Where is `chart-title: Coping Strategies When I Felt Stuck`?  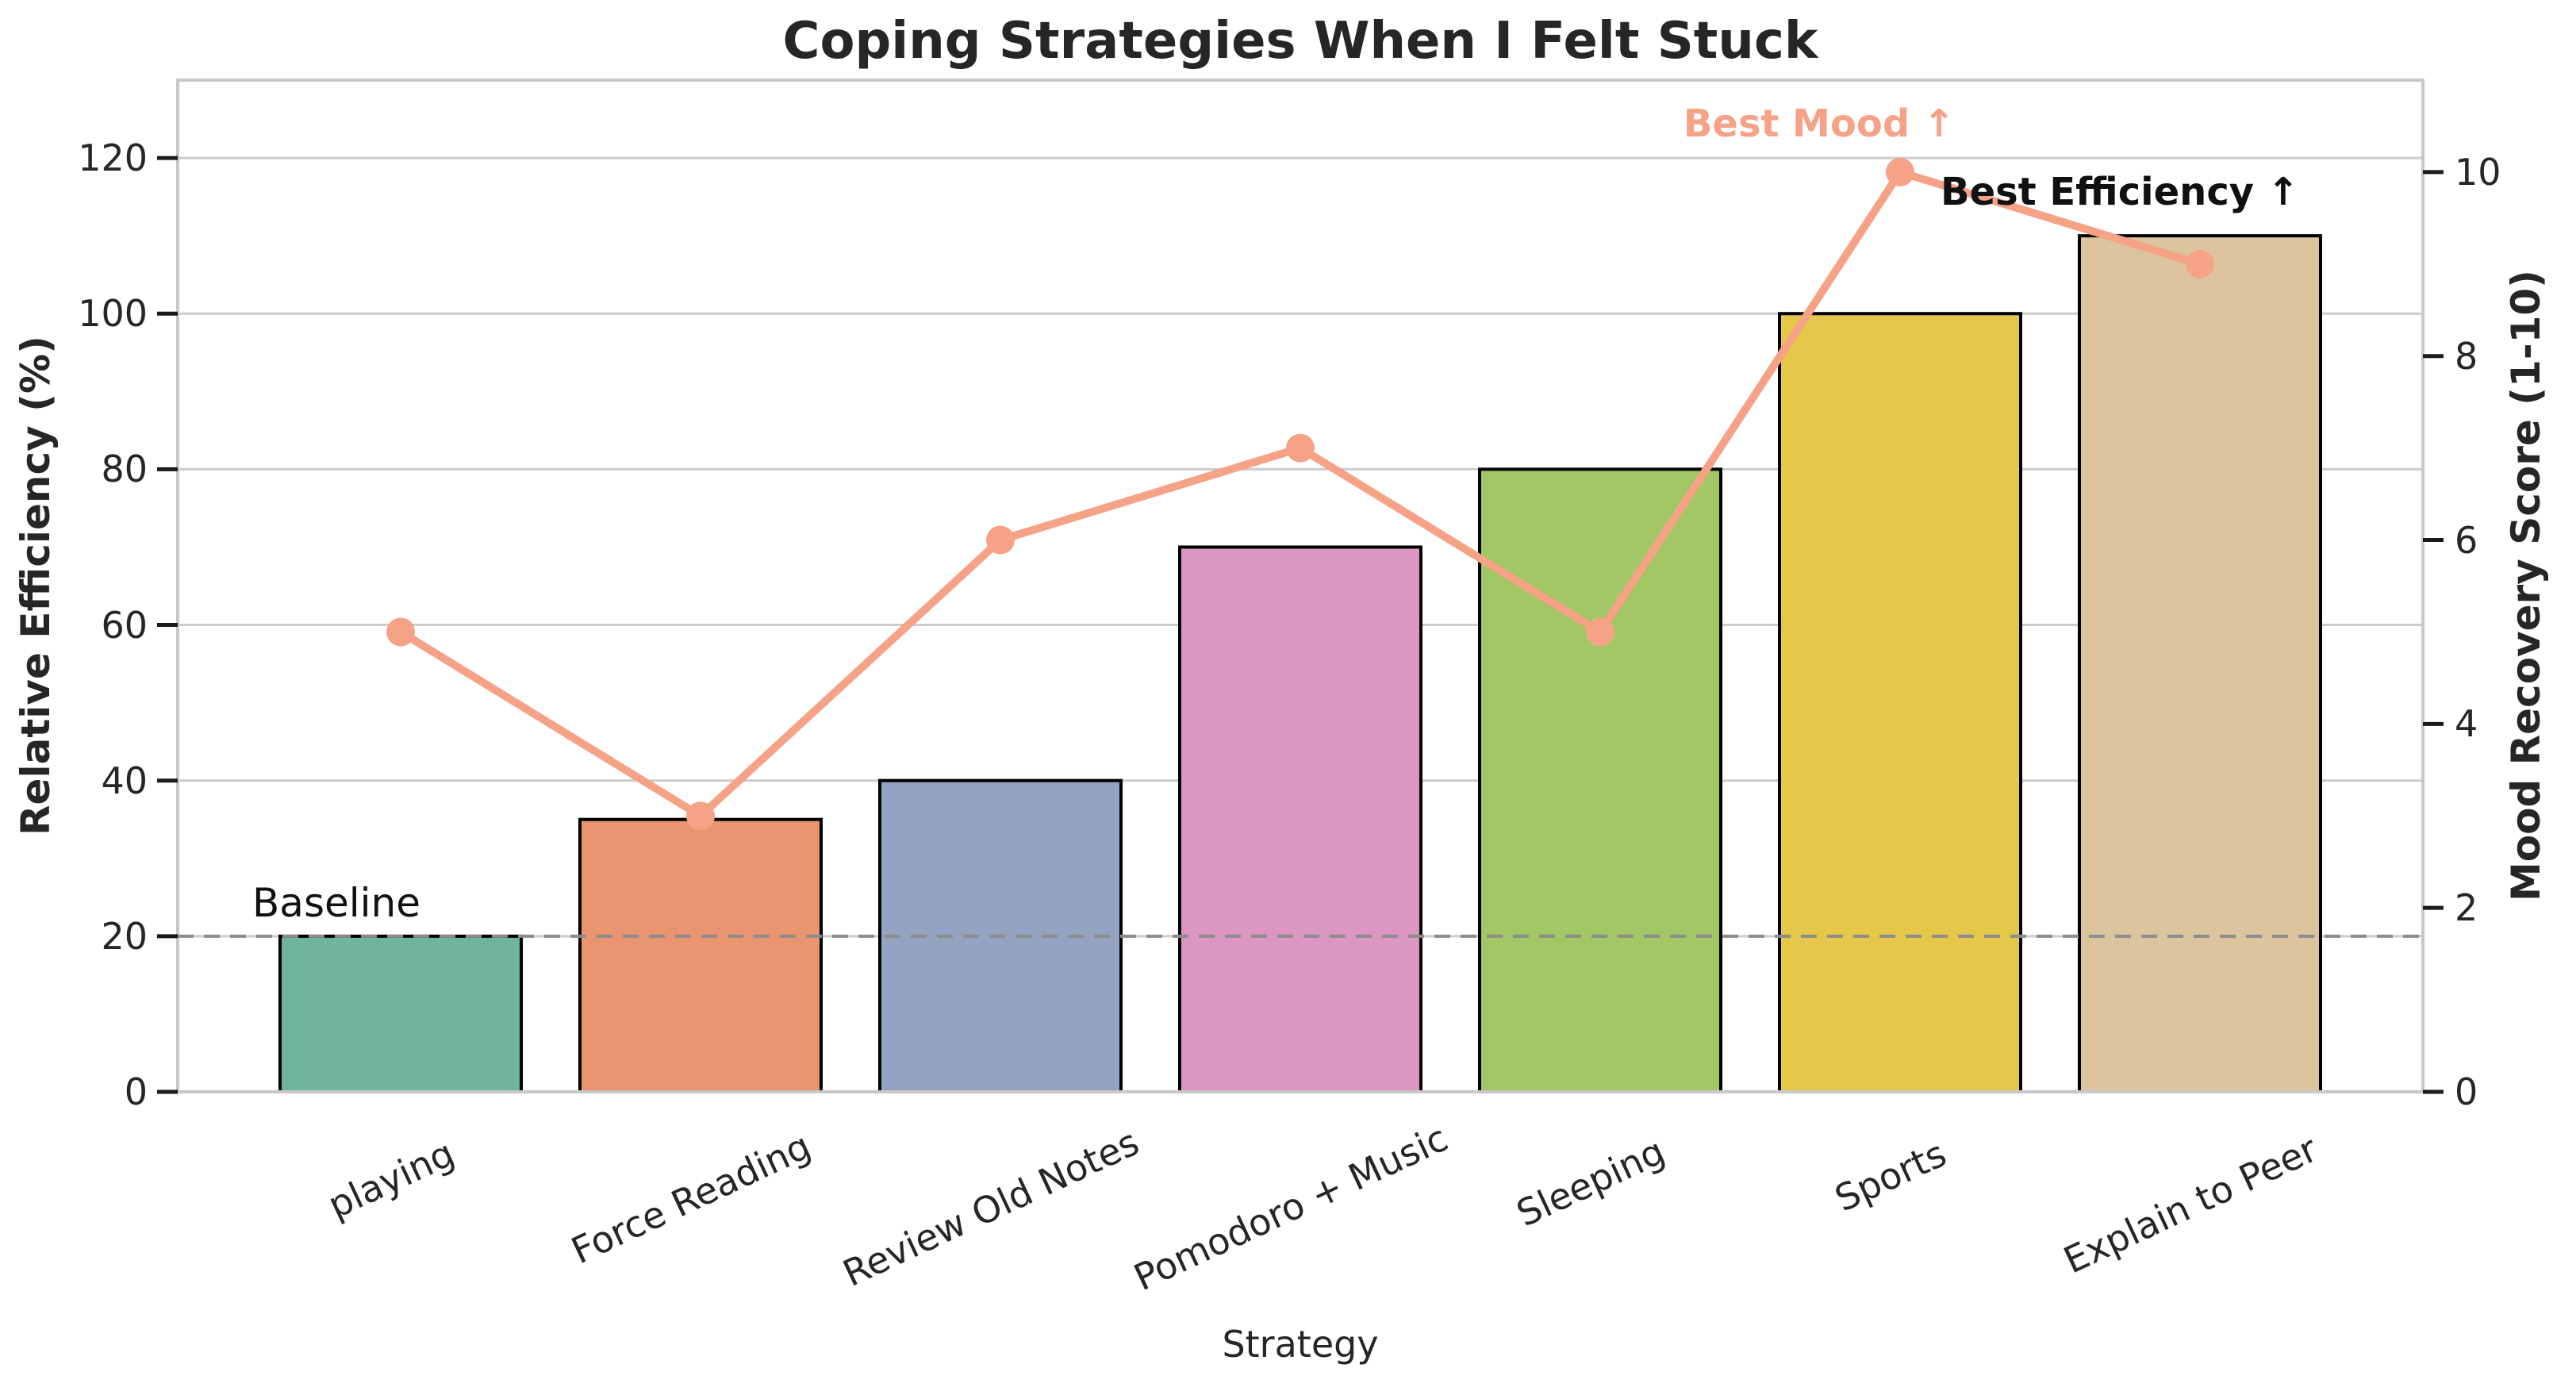
chart-title: Coping Strategies When I Felt Stuck is located at coordinates (1300, 41).